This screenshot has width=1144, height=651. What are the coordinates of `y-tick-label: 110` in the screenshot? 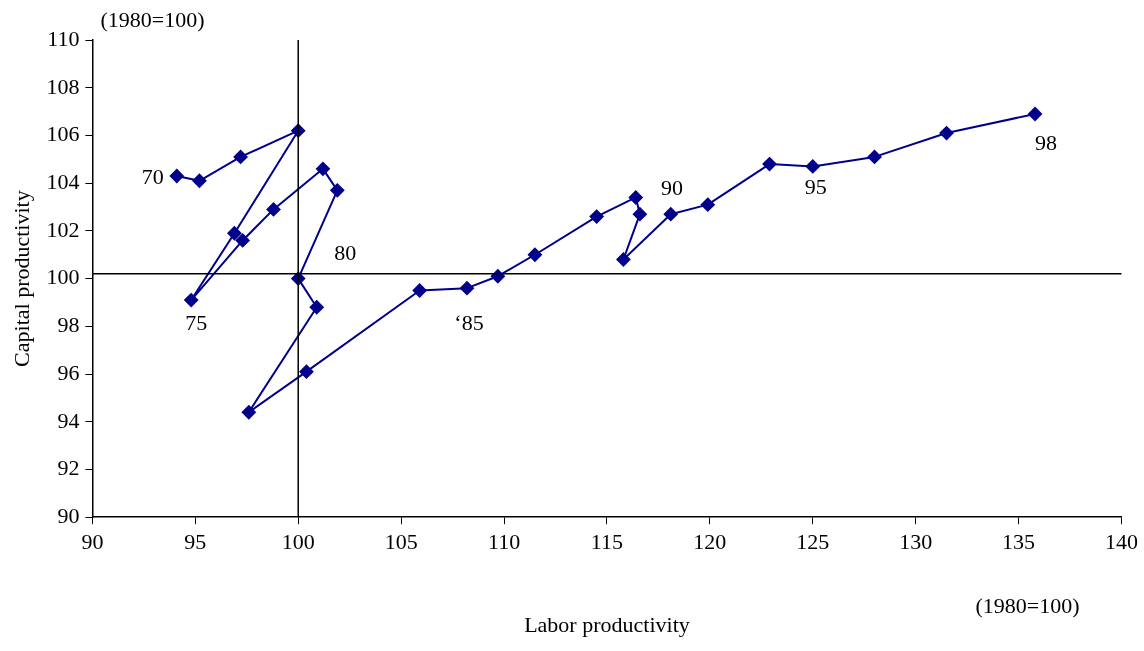 It's located at (63, 38).